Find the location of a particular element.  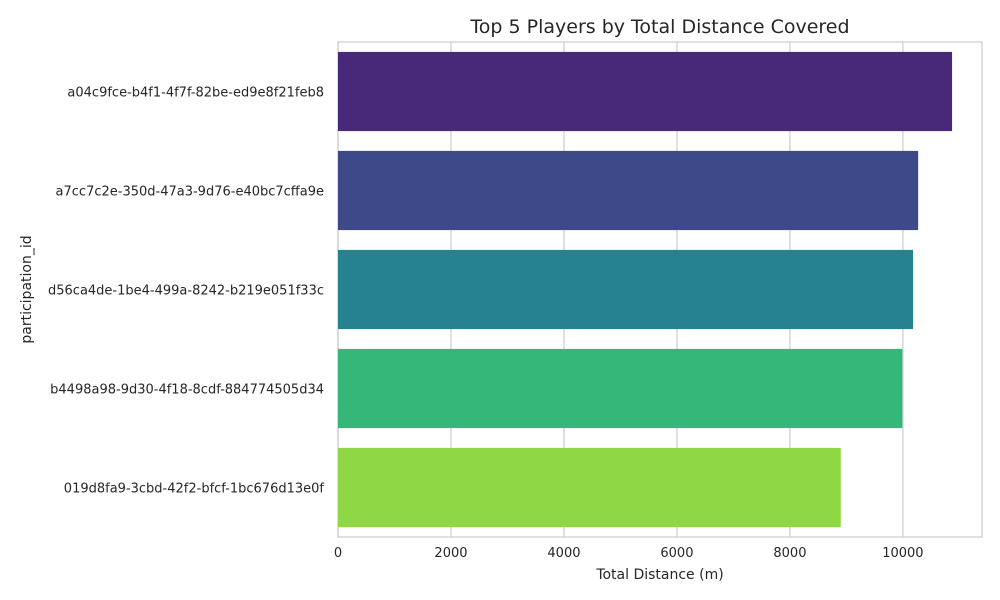

x-tick-label: 0 is located at coordinates (338, 553).